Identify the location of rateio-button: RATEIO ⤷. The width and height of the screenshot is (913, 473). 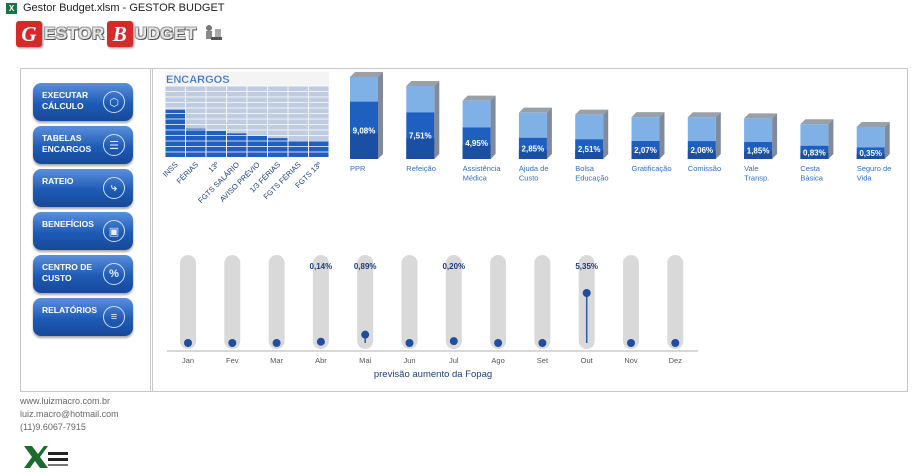
(83, 188).